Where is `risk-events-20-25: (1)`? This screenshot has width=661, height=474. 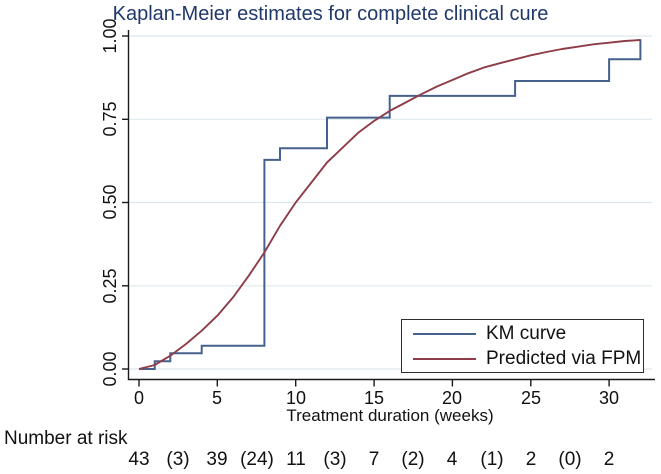 risk-events-20-25: (1) is located at coordinates (492, 459).